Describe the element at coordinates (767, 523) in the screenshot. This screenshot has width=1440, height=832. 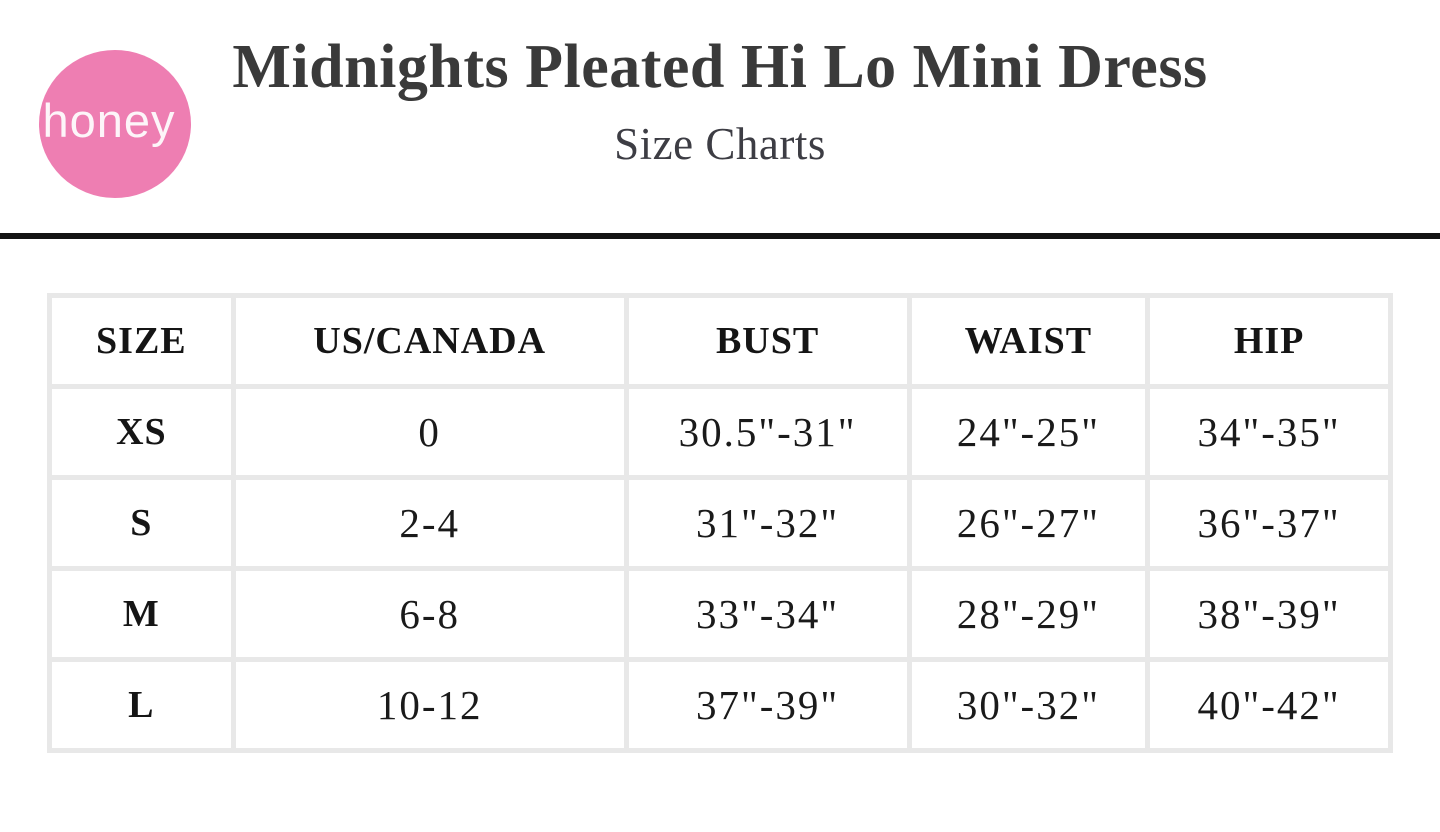
I see `bust-cell: 31"-32"` at that location.